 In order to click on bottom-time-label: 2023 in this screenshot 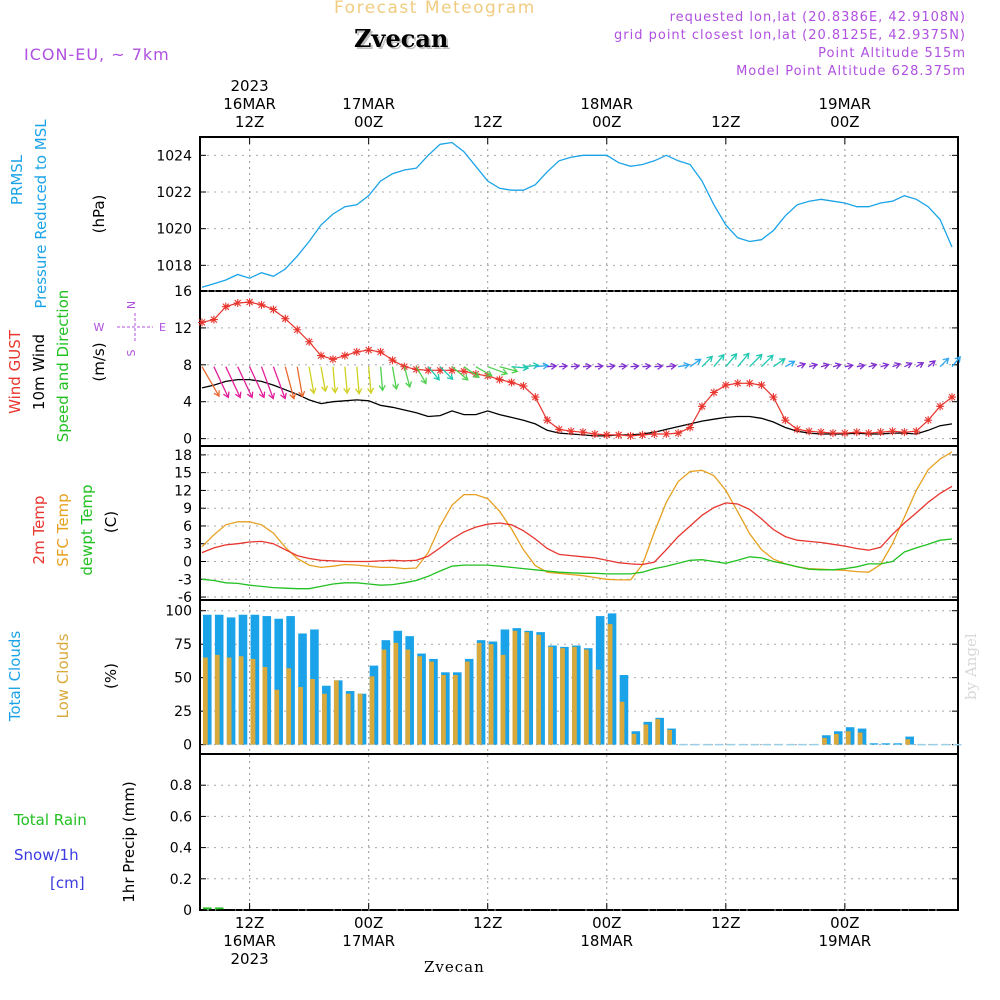, I will do `click(250, 959)`.